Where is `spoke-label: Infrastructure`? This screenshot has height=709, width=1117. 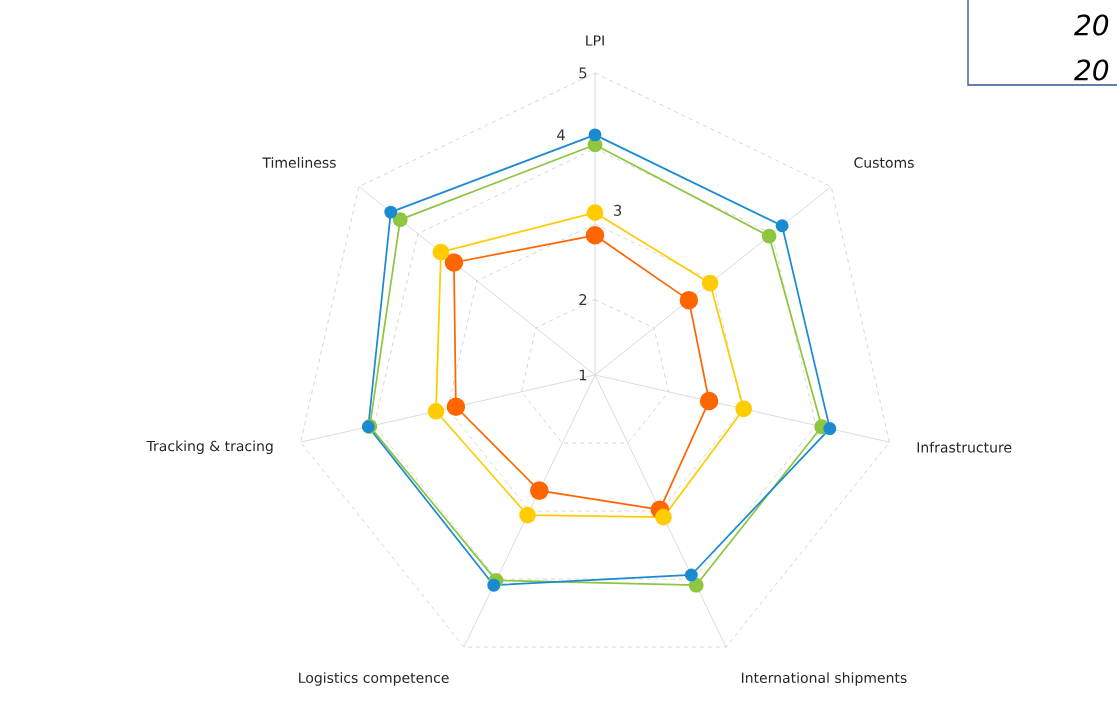
spoke-label: Infrastructure is located at coordinates (964, 447).